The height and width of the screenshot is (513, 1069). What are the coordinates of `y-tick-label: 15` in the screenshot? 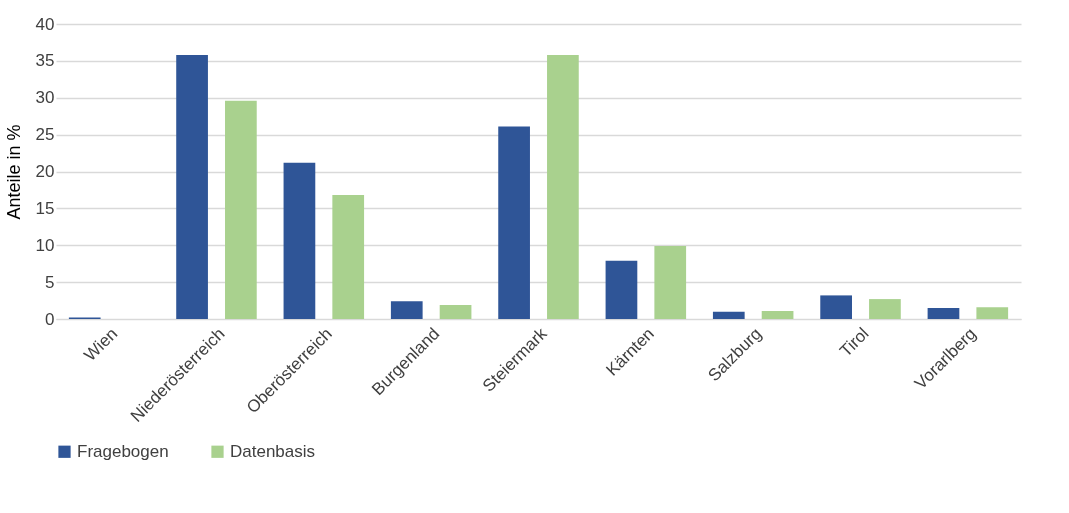 It's located at (45, 208).